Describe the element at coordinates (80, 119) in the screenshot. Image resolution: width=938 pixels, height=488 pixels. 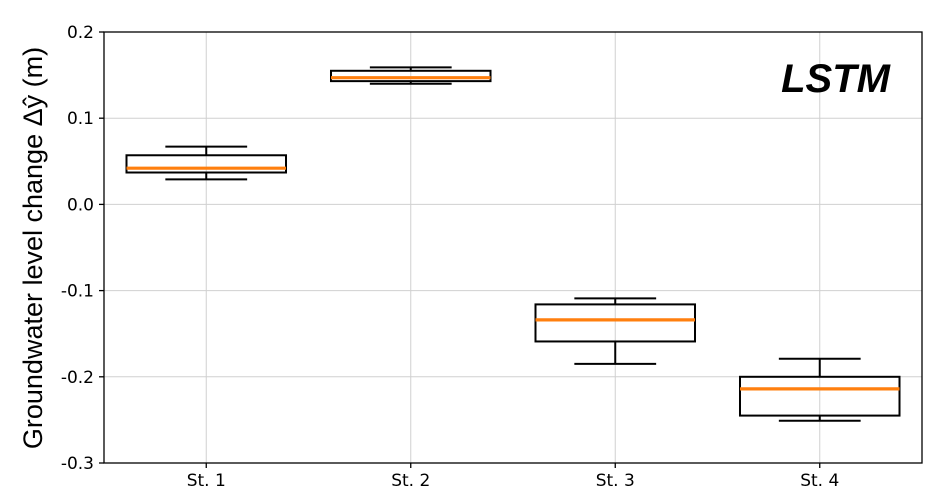
I see `y-tick-label: 0.1` at that location.